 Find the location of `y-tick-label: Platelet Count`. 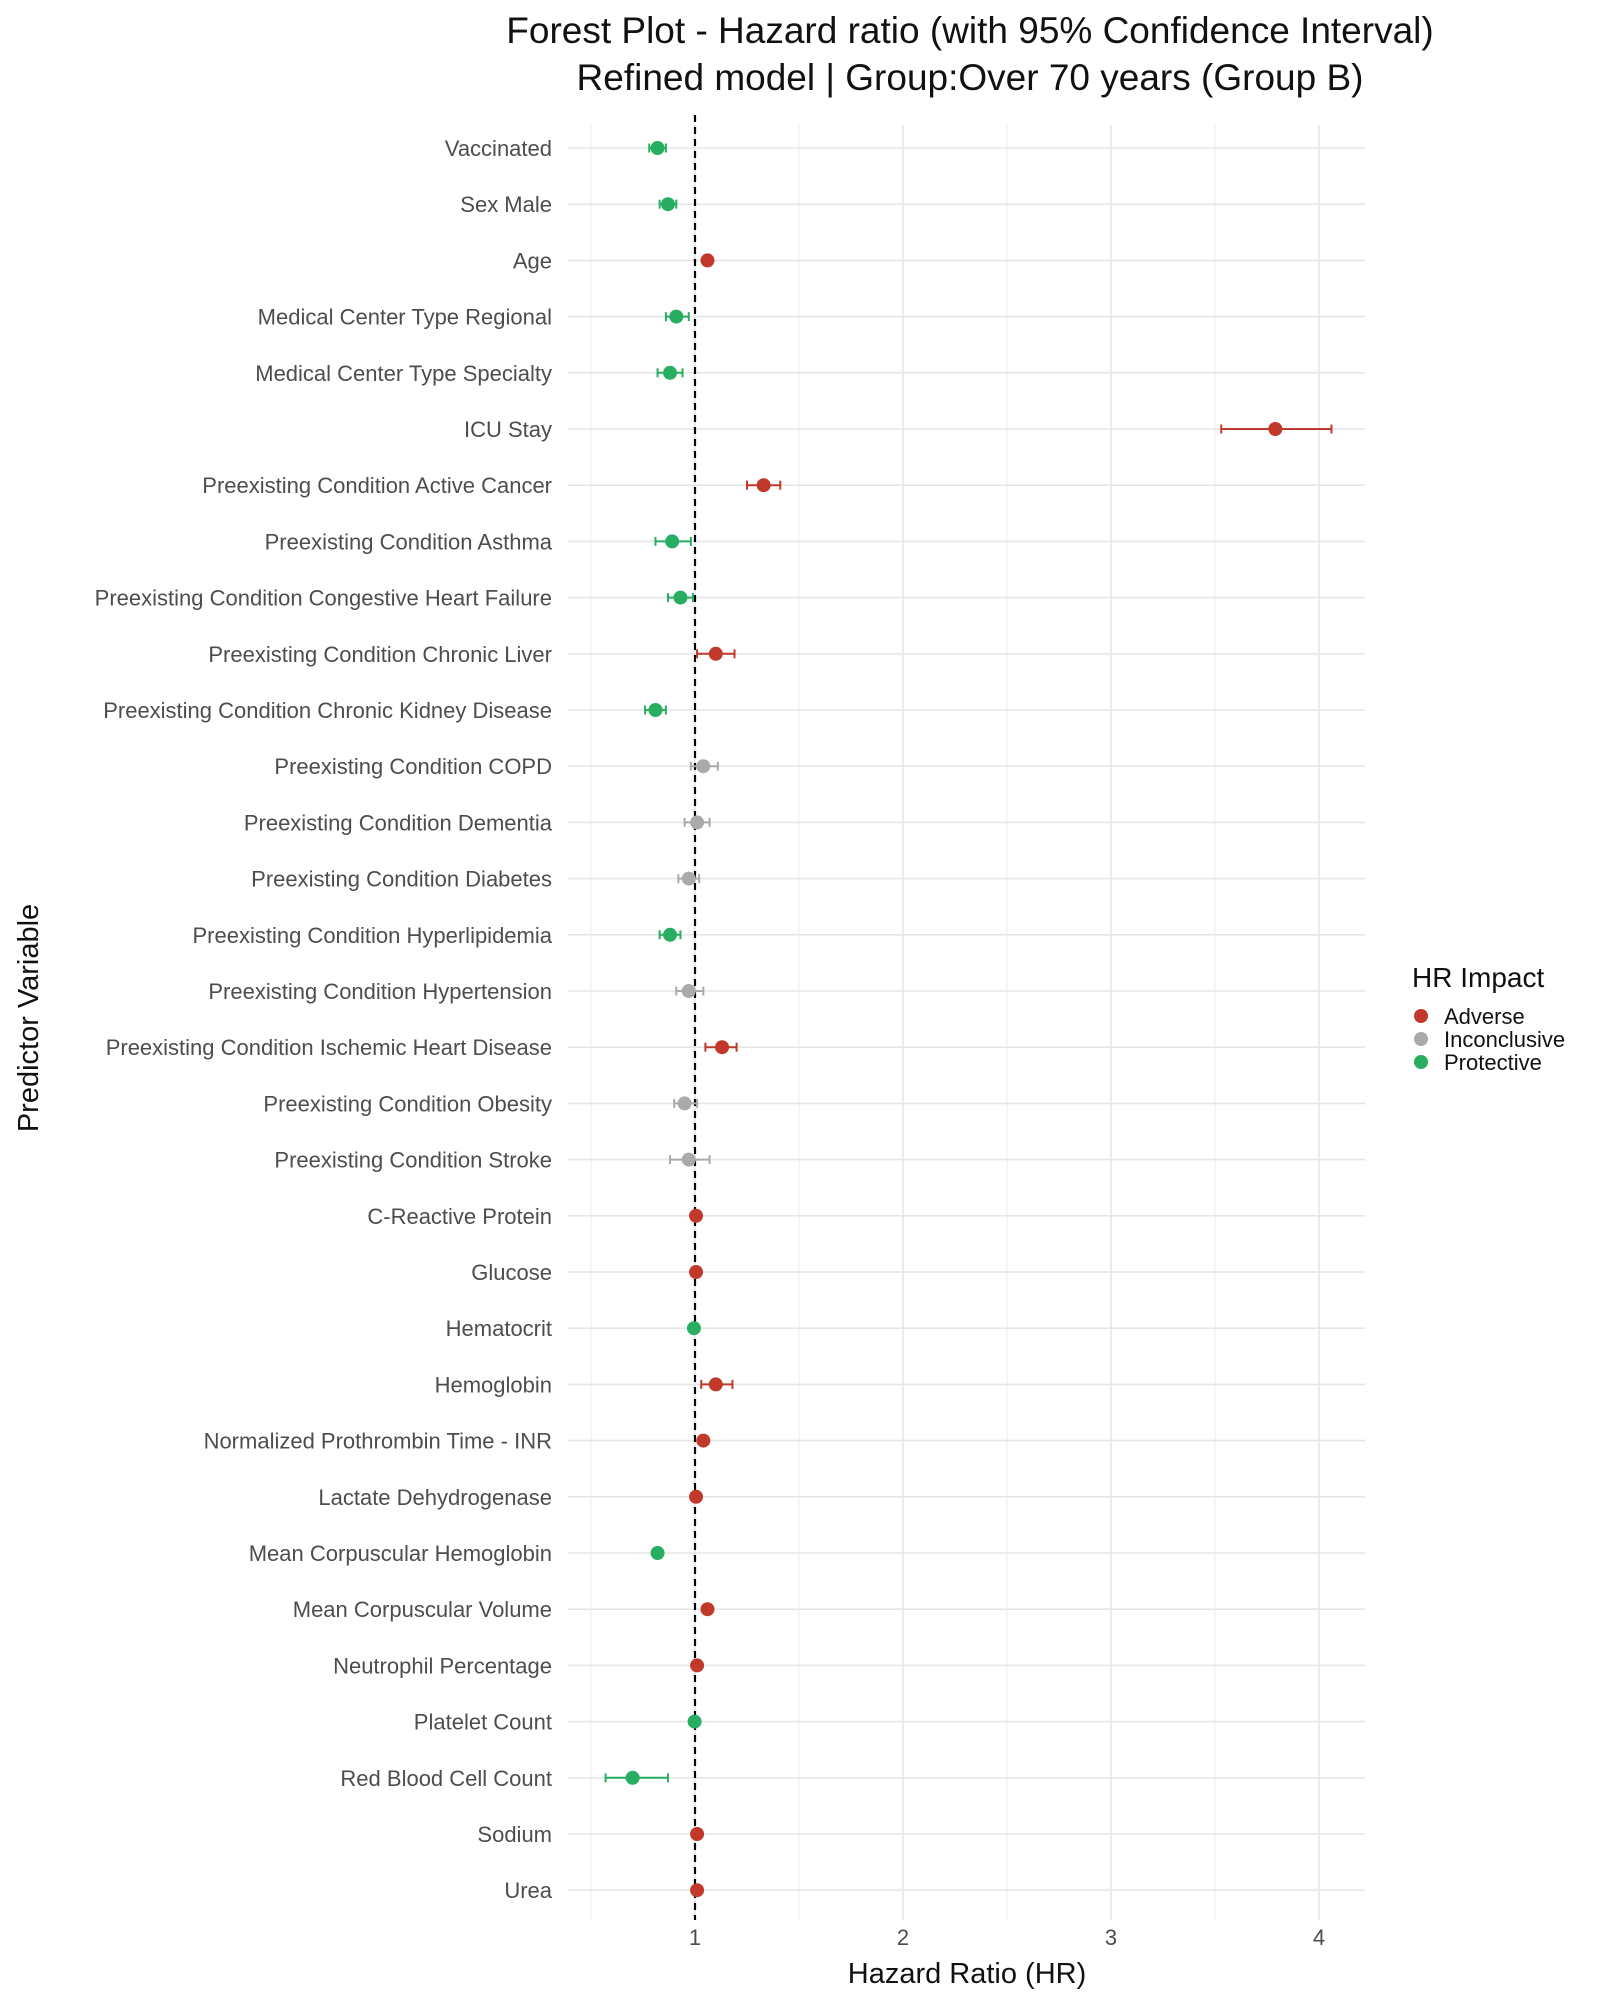

y-tick-label: Platelet Count is located at coordinates (483, 1722).